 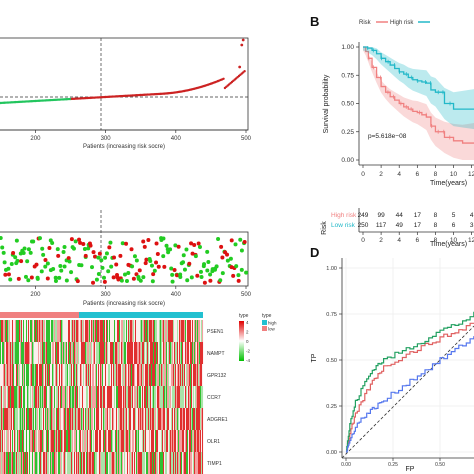 What do you see at coordinates (324, 228) in the screenshot?
I see `risk-table-title: Risk` at bounding box center [324, 228].